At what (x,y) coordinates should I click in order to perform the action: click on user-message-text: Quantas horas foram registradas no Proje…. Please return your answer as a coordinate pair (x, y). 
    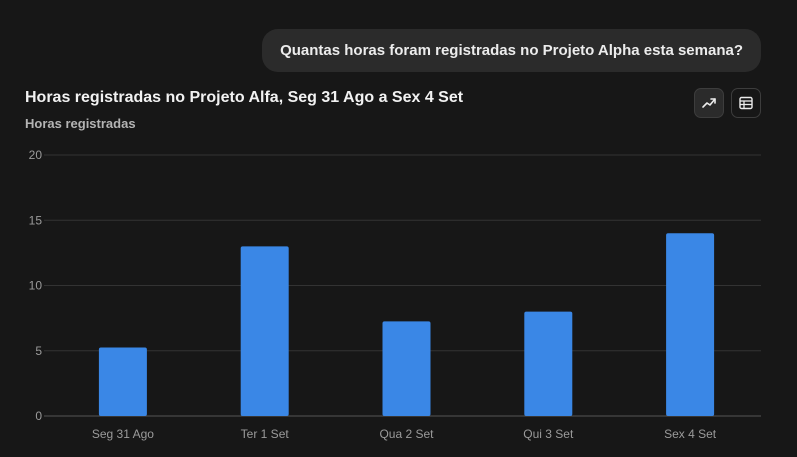
    Looking at the image, I should click on (511, 50).